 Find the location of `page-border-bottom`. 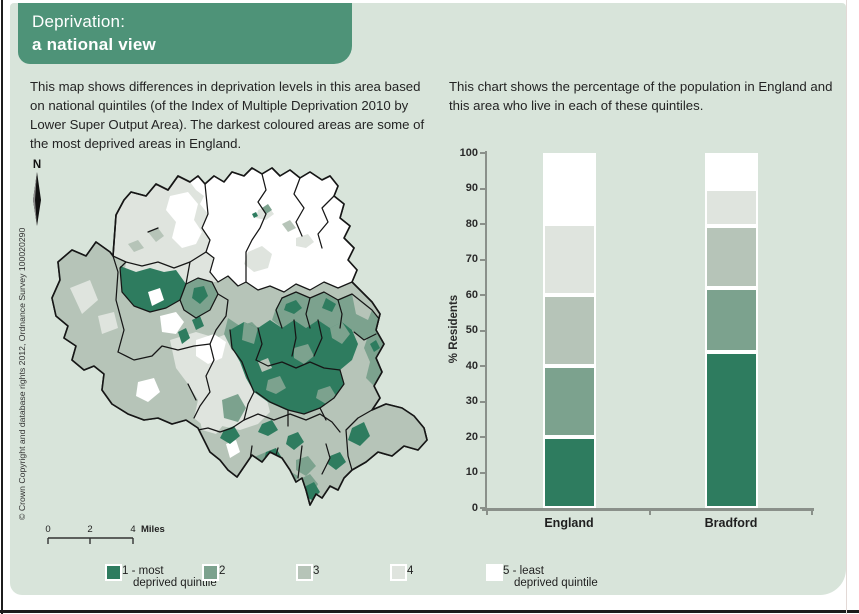

page-border-bottom is located at coordinates (429, 611).